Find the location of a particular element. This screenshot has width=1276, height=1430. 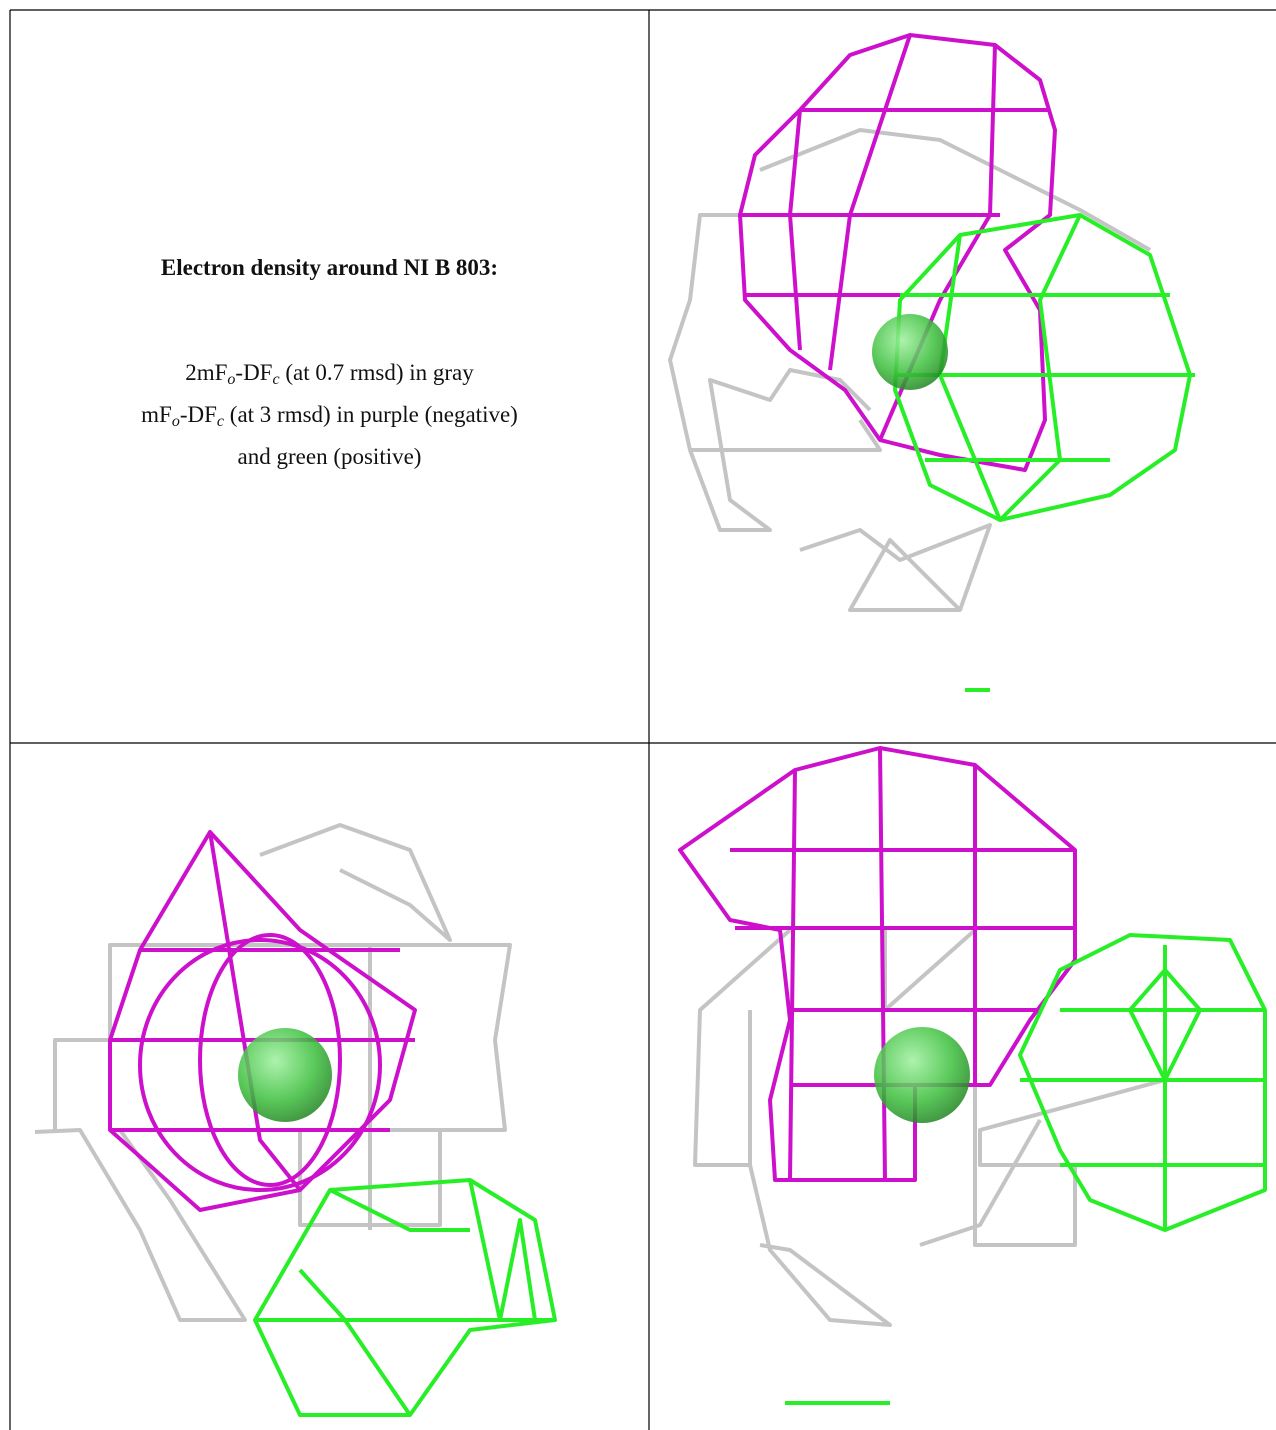

legend-line: 2mFo-DFc (at 0.7 rmsd) in gray is located at coordinates (329, 376).